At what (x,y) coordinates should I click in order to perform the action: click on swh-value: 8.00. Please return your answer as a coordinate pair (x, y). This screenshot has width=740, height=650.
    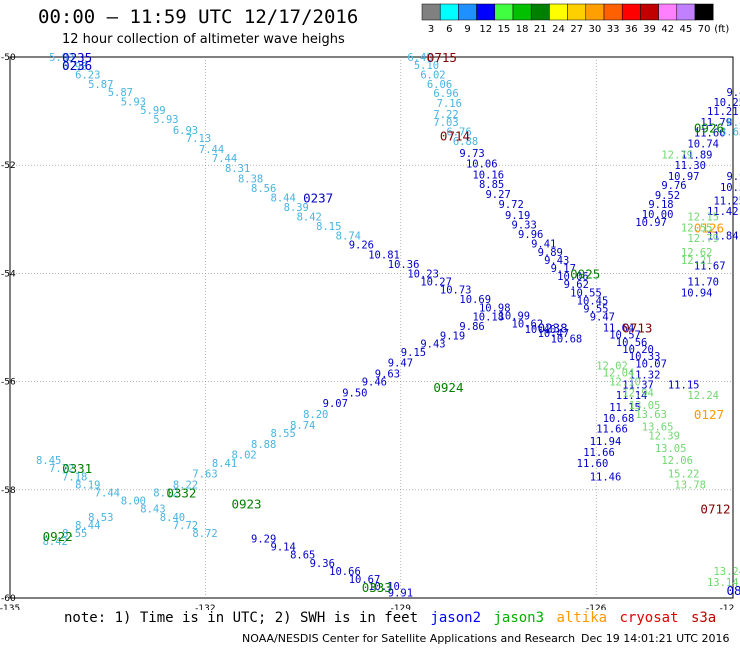
    Looking at the image, I should click on (133, 502).